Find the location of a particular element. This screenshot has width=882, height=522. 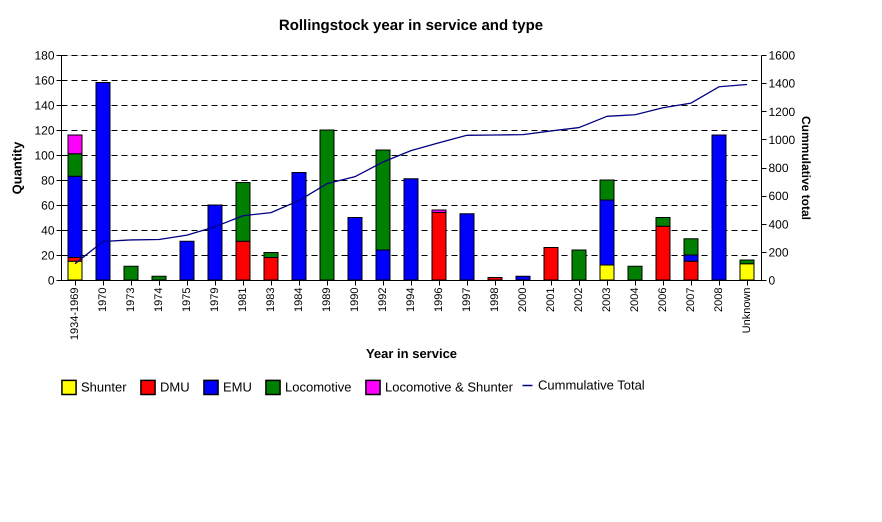

y-tick-label: 20 is located at coordinates (48, 255).